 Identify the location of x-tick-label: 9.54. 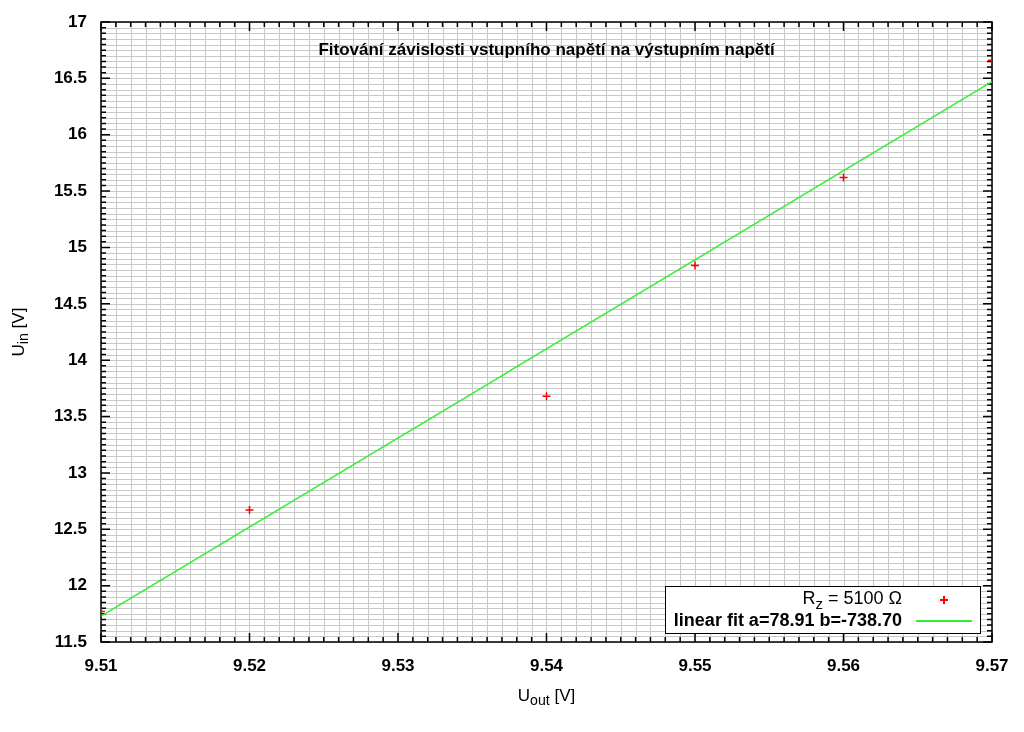
(546, 665).